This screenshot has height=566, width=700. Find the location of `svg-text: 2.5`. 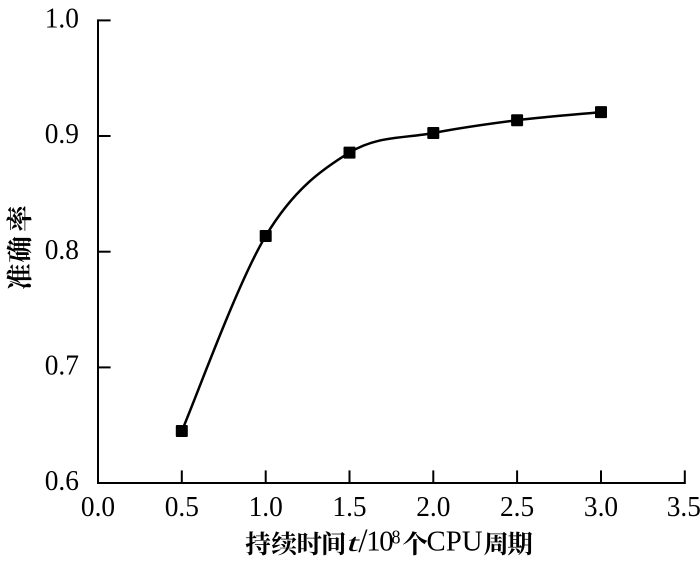

svg-text: 2.5 is located at coordinates (517, 507).